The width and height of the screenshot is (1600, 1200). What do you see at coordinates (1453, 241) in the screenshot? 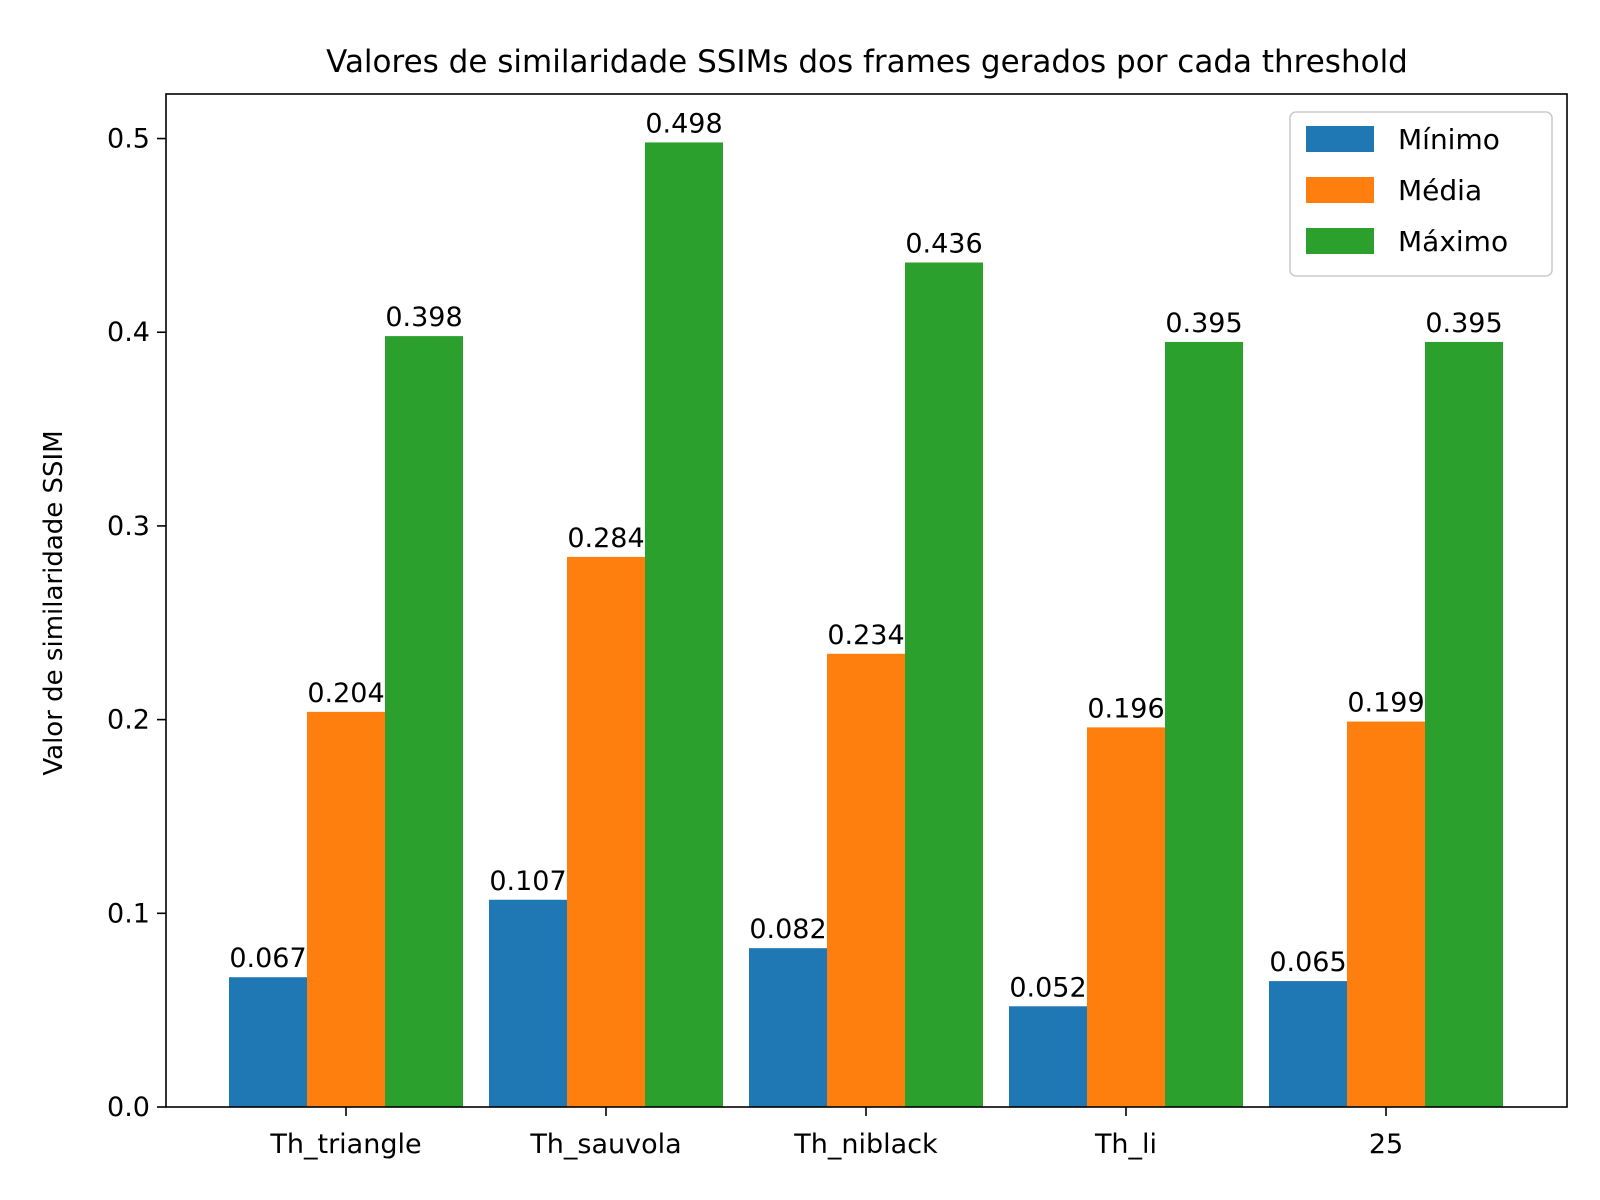
I see `legend-label: Máximo` at bounding box center [1453, 241].